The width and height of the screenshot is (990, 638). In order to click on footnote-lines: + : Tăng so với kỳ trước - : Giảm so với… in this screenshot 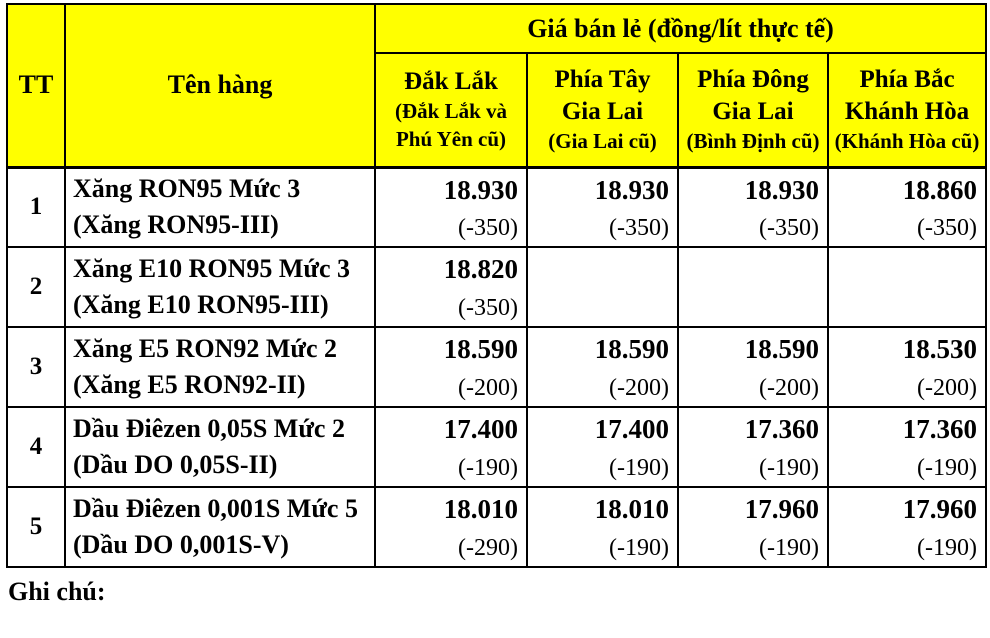, I will do `click(246, 607)`.